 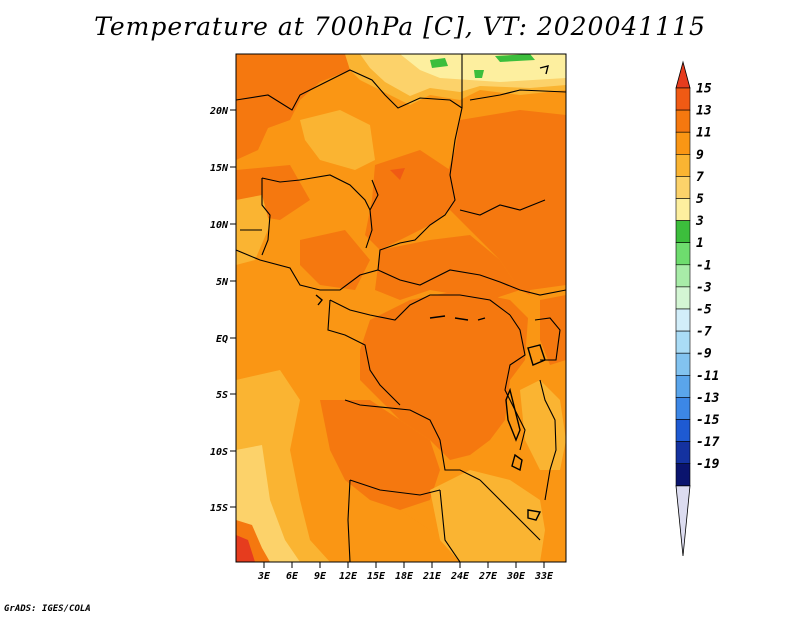 I want to click on grads-credit: GrADS: IGES/COLA, so click(x=47, y=609).